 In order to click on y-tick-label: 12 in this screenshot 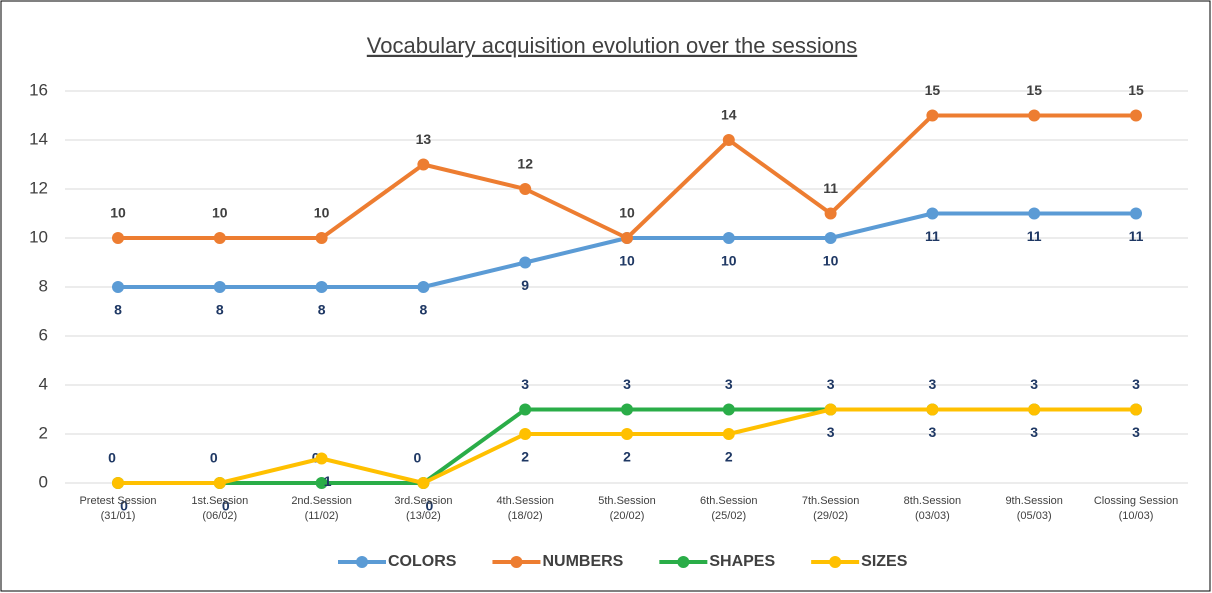, I will do `click(38, 187)`.